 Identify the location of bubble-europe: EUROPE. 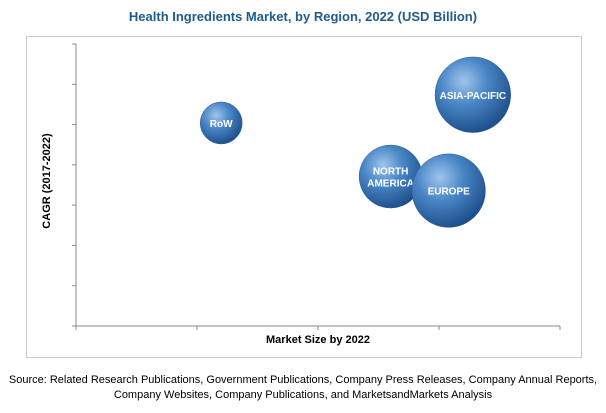
(448, 190).